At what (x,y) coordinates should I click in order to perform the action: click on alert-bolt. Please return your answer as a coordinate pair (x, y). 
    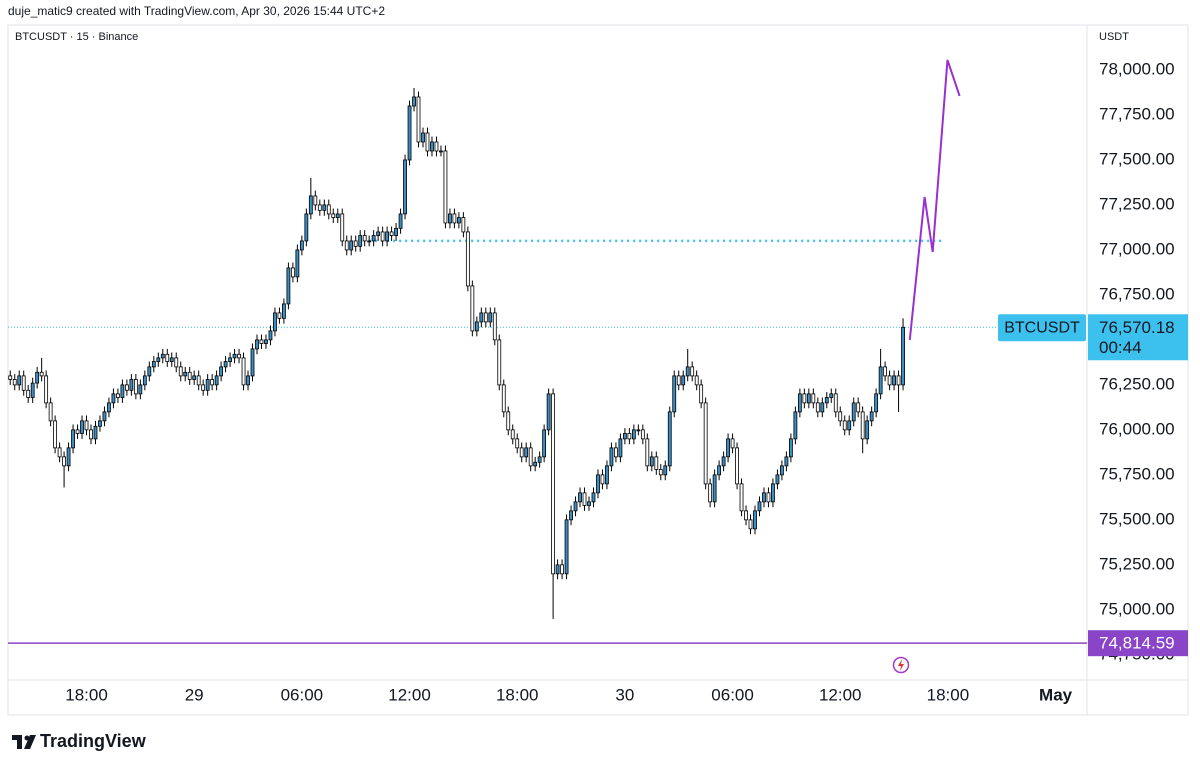
    Looking at the image, I should click on (901, 665).